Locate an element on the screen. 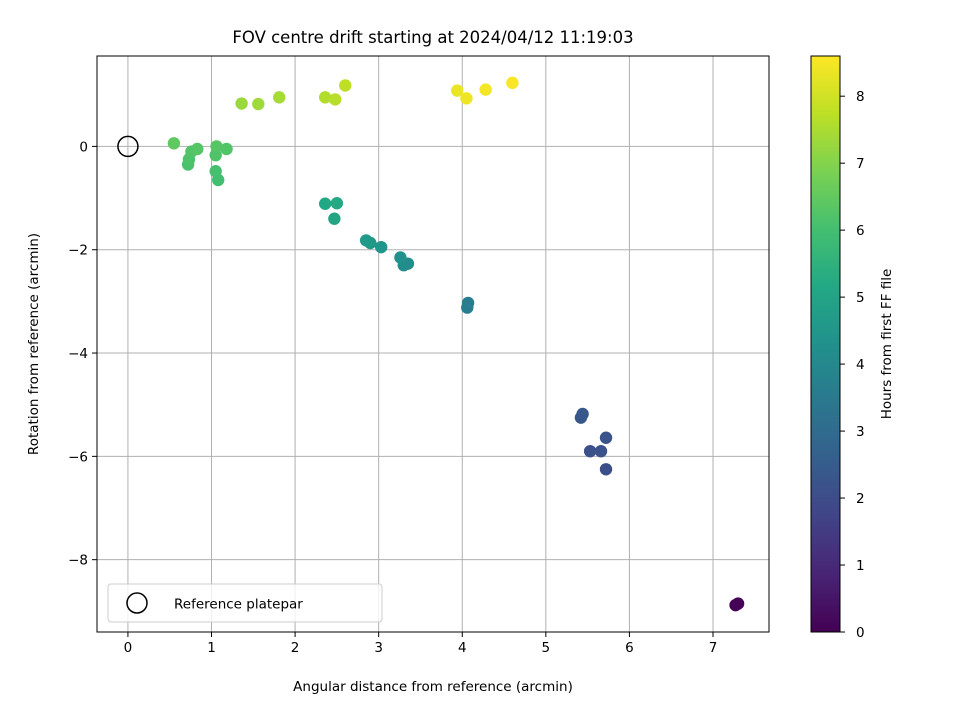 The width and height of the screenshot is (960, 720). x-tick-label: 1 is located at coordinates (211, 648).